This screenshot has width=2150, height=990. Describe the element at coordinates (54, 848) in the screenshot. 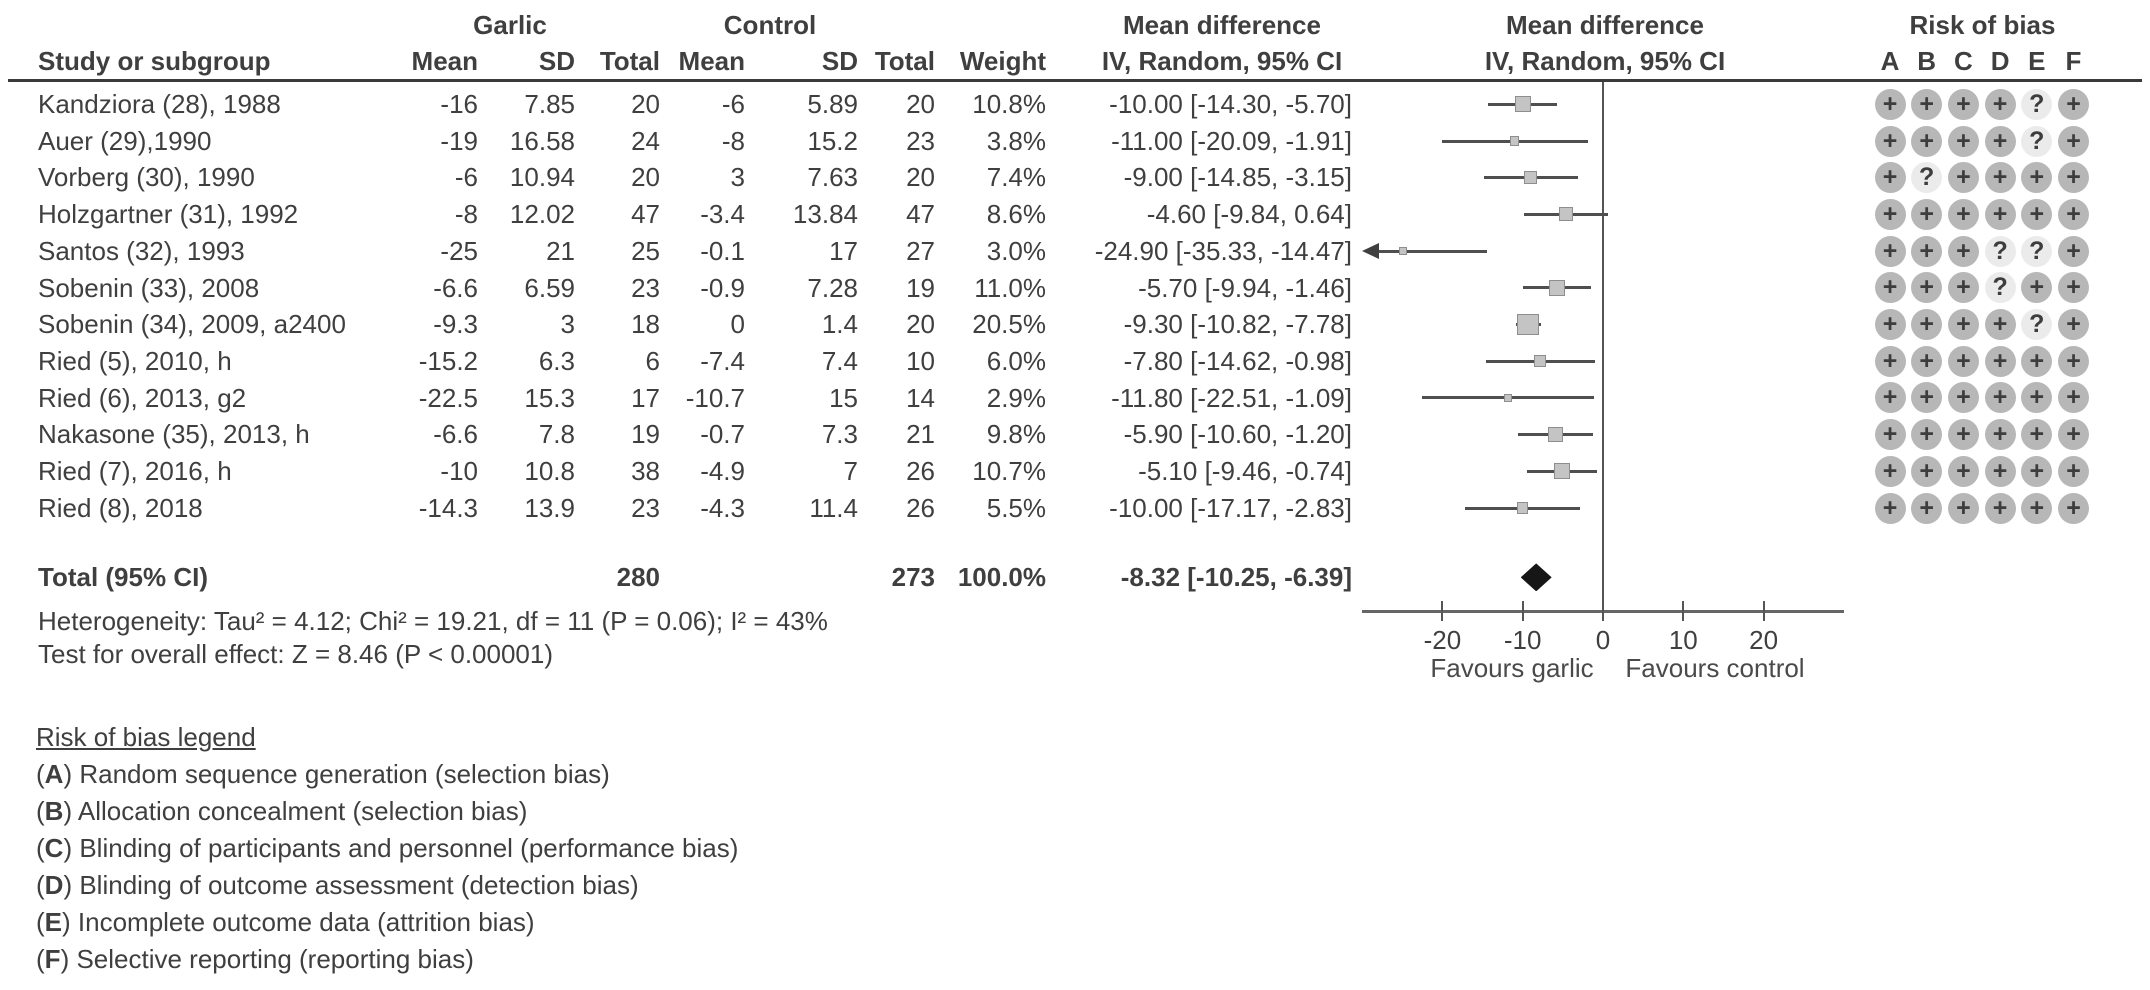

I see `legend-item-key: C` at that location.